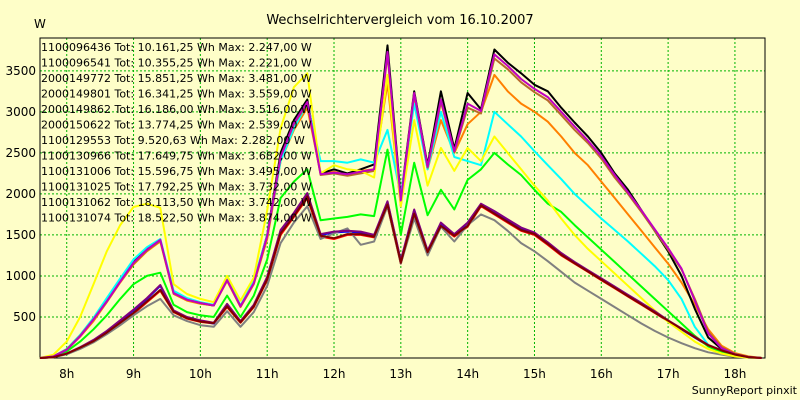 The width and height of the screenshot is (800, 400). Describe the element at coordinates (745, 390) in the screenshot. I see `footer-credit: SunnyReport pinxit` at that location.